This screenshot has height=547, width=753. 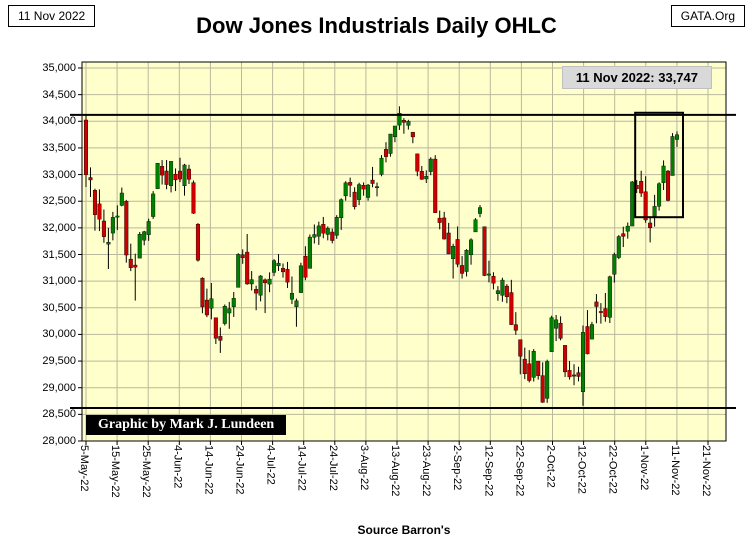 I want to click on x-axis-label: 4-Jun-22, so click(x=177, y=467).